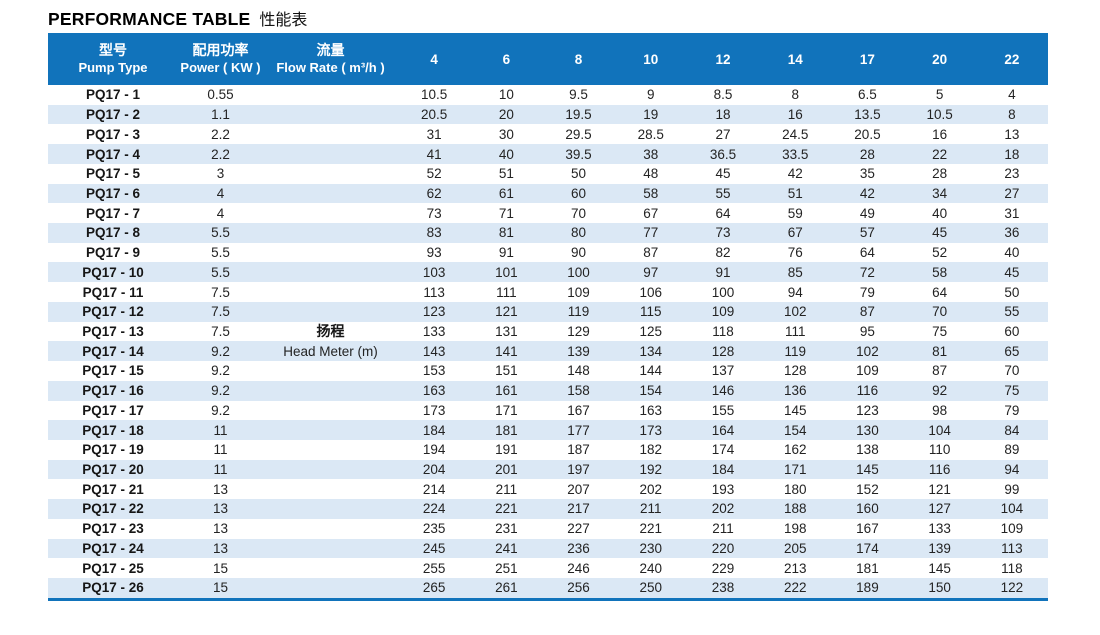  I want to click on cell-head-value: 227, so click(578, 529).